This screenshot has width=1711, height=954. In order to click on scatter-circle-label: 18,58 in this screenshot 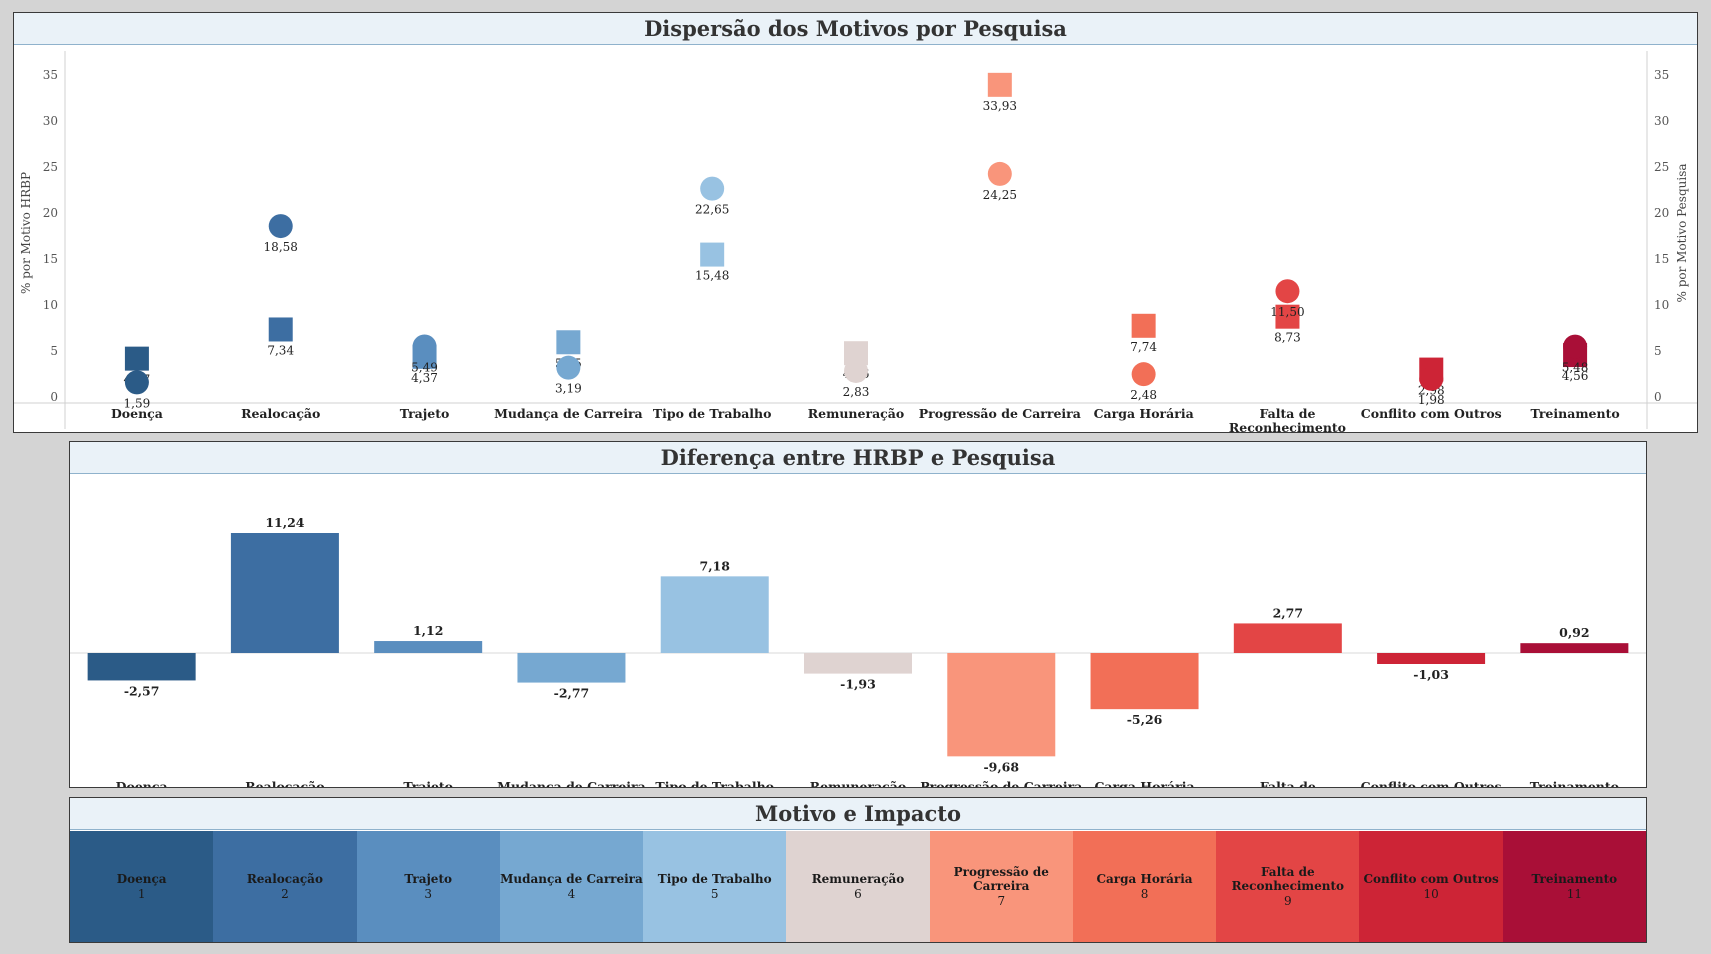, I will do `click(281, 247)`.